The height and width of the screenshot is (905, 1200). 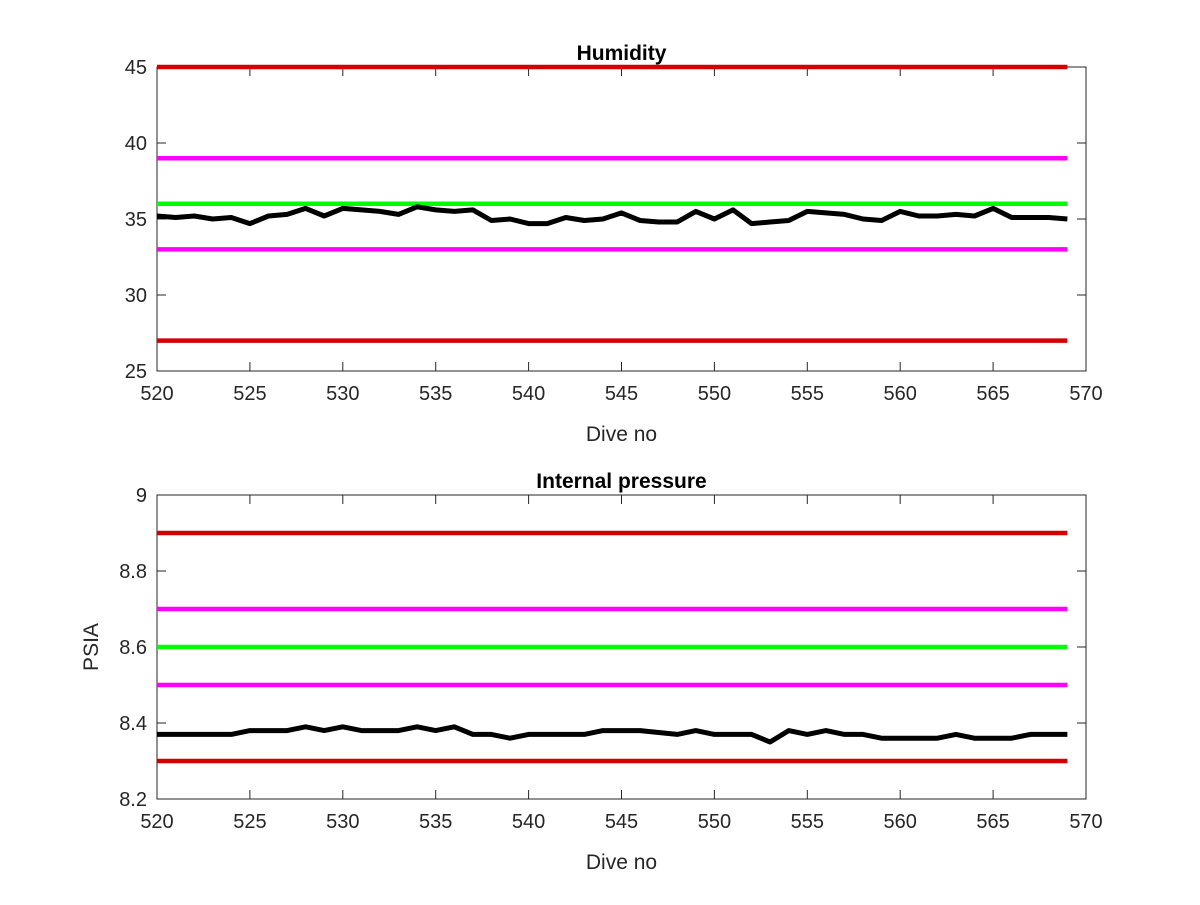 What do you see at coordinates (612, 215) in the screenshot?
I see `panel-1-data-line` at bounding box center [612, 215].